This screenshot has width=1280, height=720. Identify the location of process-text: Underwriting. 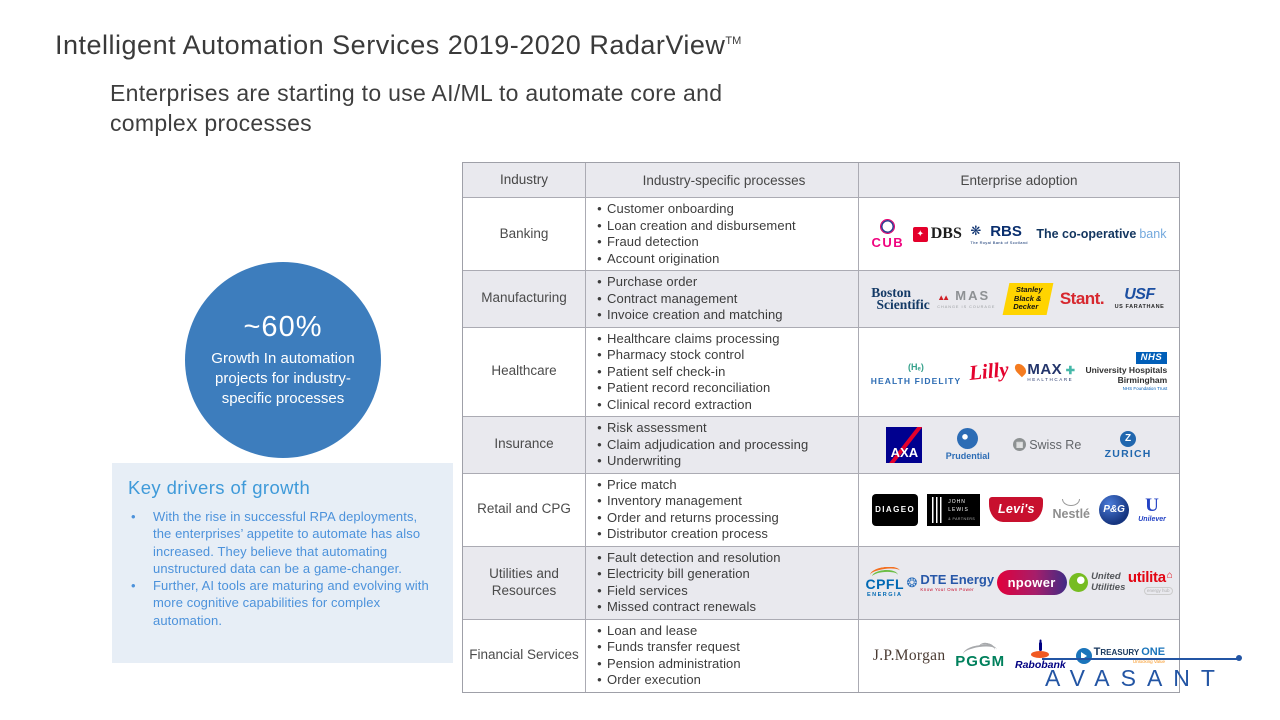
(644, 460).